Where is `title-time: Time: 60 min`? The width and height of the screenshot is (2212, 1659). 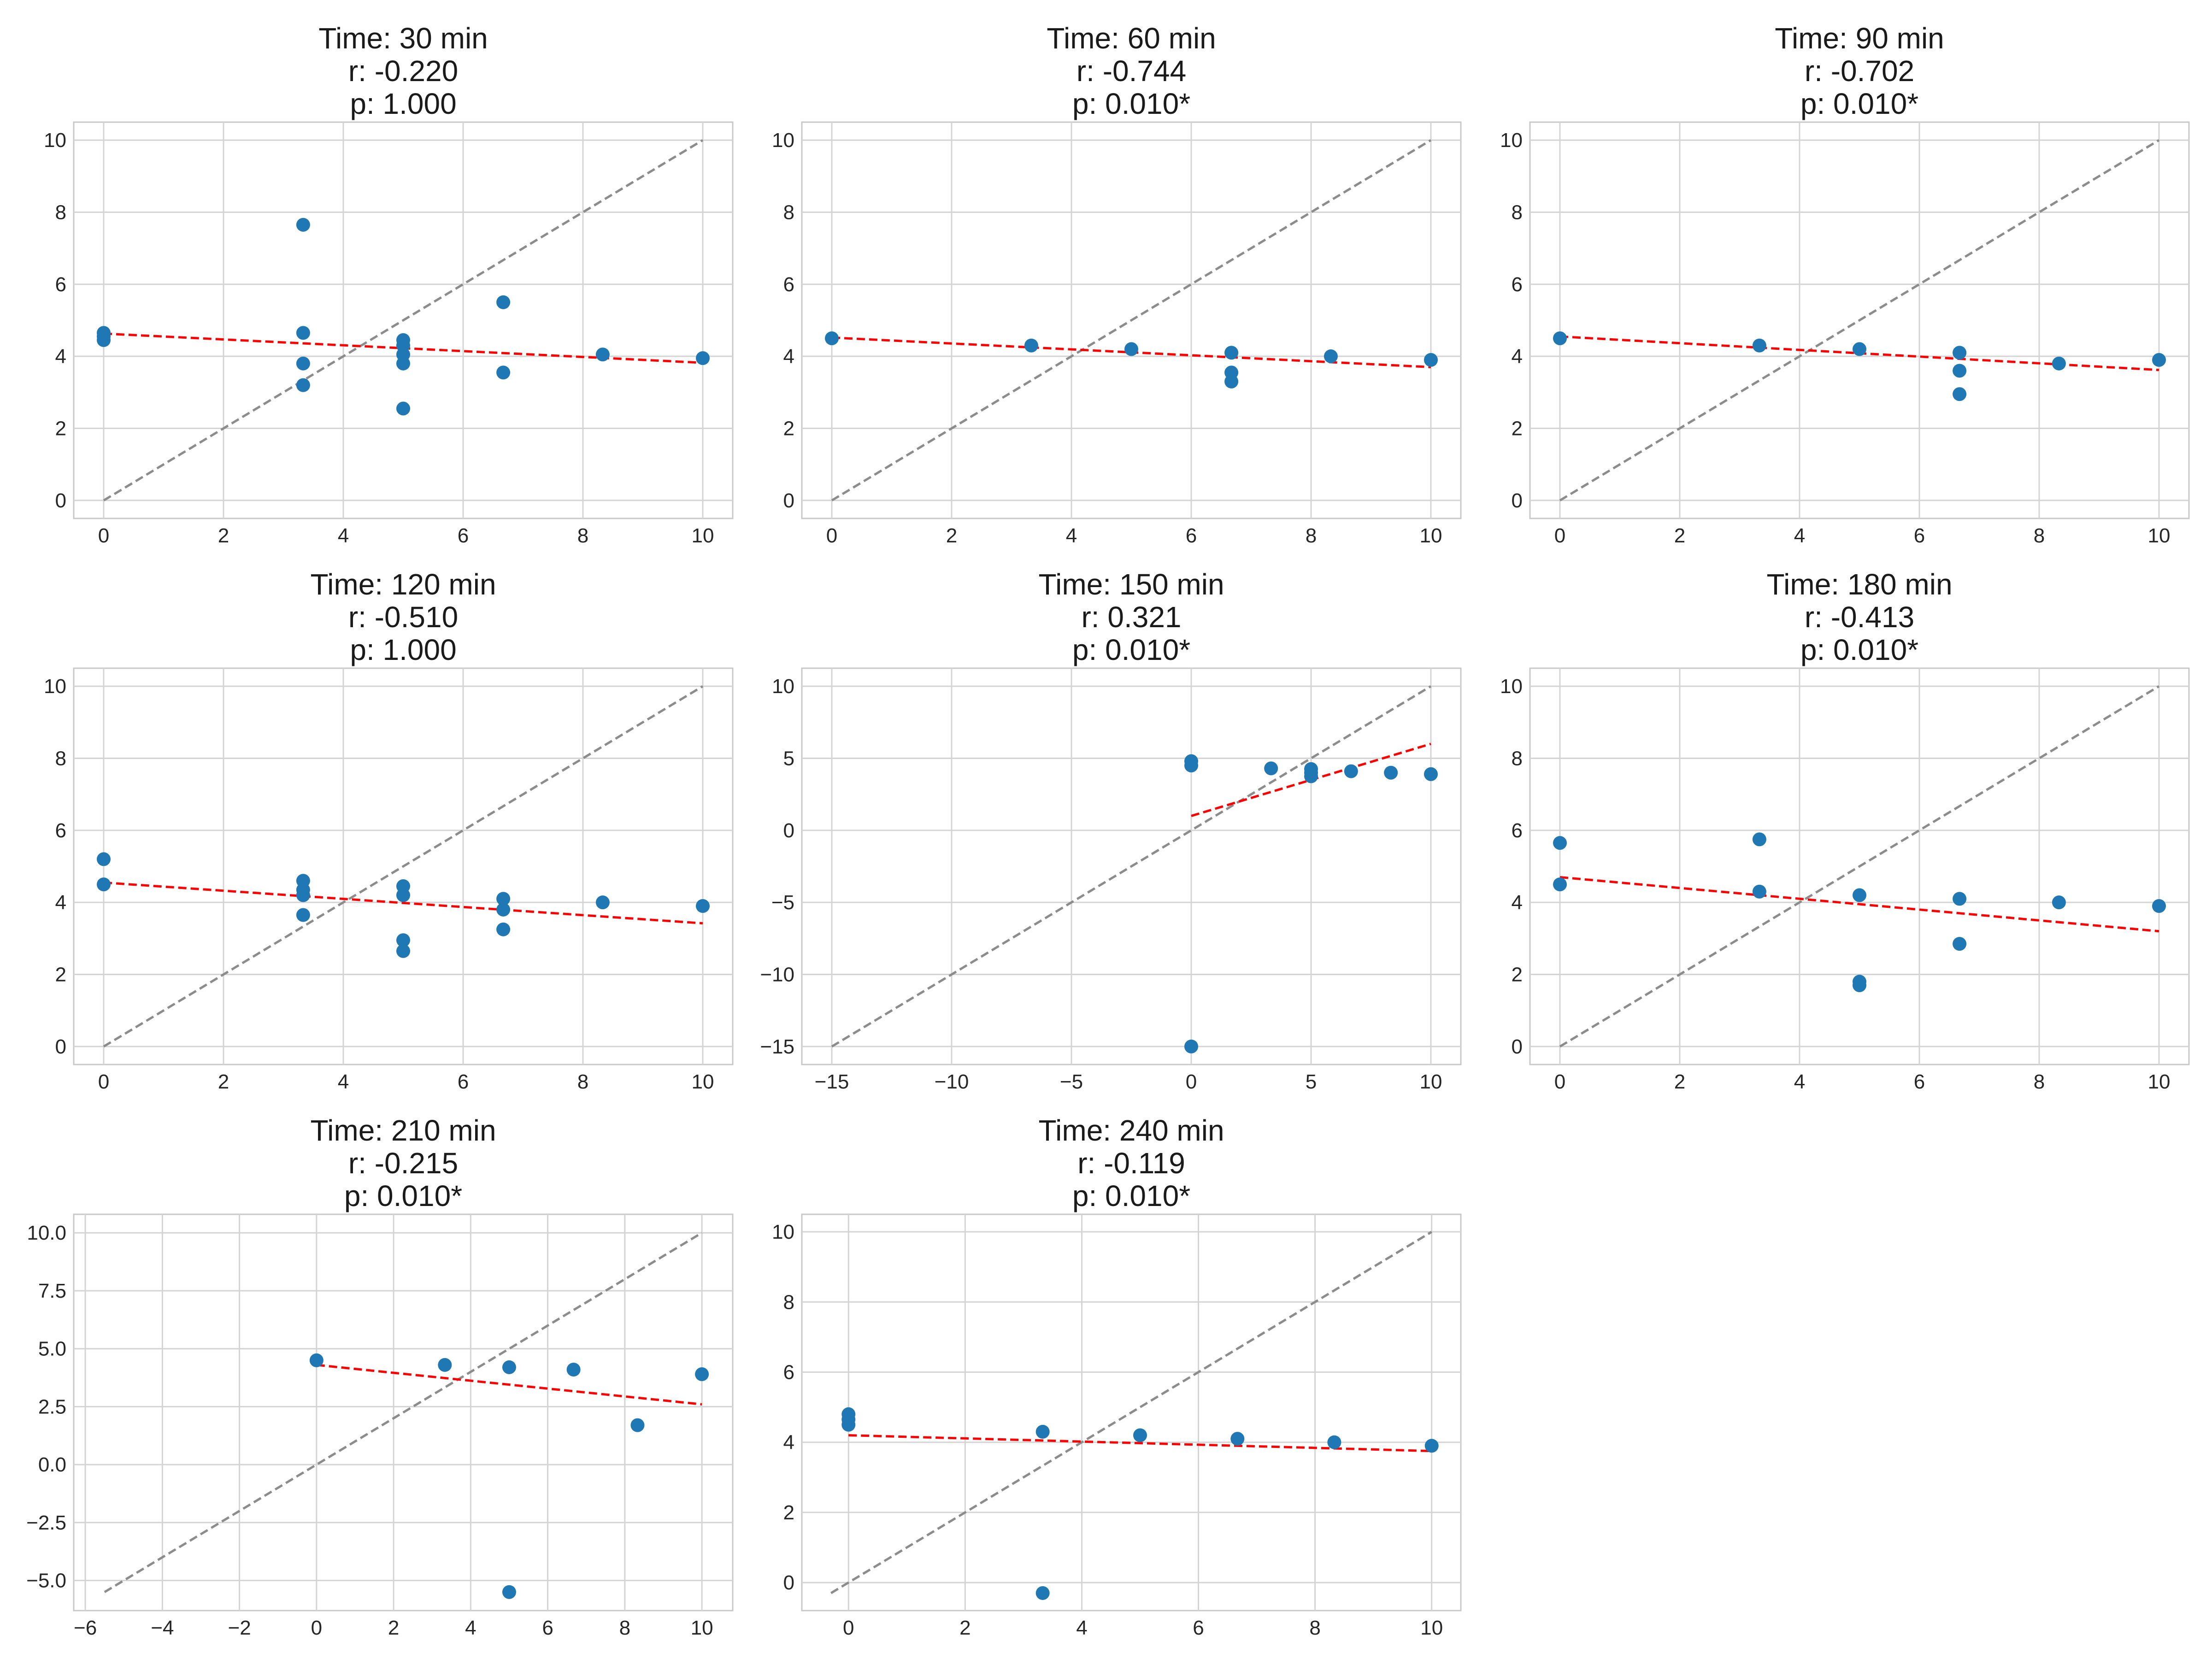
title-time: Time: 60 min is located at coordinates (1131, 38).